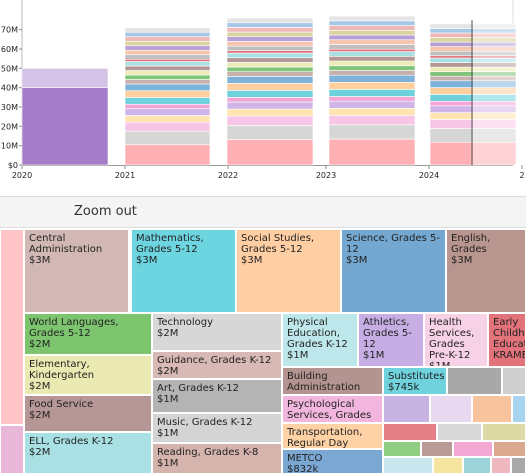 This screenshot has height=474, width=526. What do you see at coordinates (332, 381) in the screenshot?
I see `treemap-cell: Building Administration` at bounding box center [332, 381].